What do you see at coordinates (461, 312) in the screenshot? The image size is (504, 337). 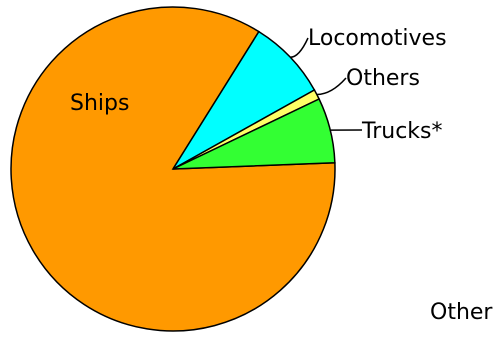 I see `clipped-other-label: Other` at bounding box center [461, 312].